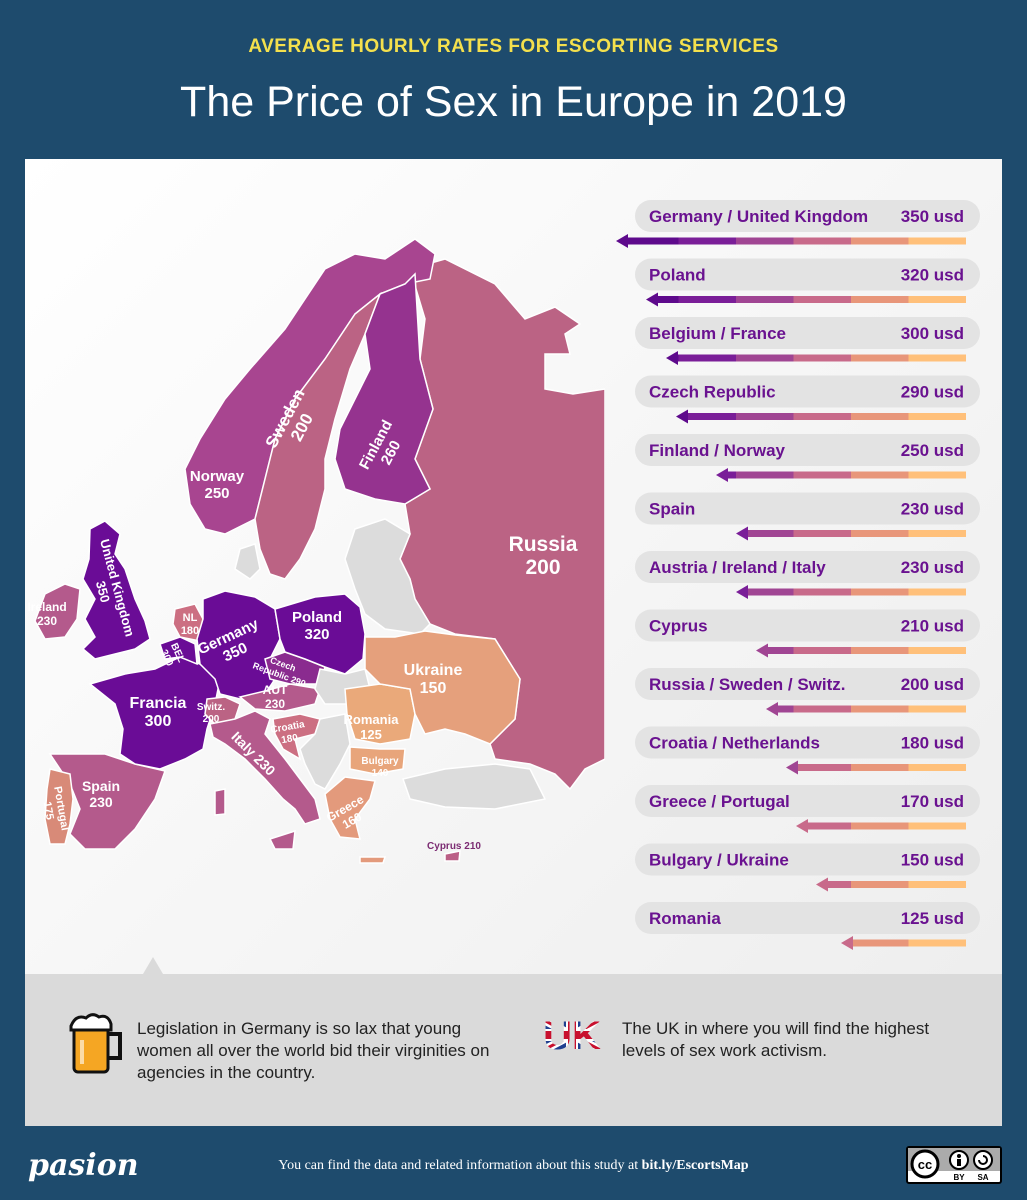 Image resolution: width=1027 pixels, height=1200 pixels. I want to click on cc-icon-label: cc, so click(925, 1164).